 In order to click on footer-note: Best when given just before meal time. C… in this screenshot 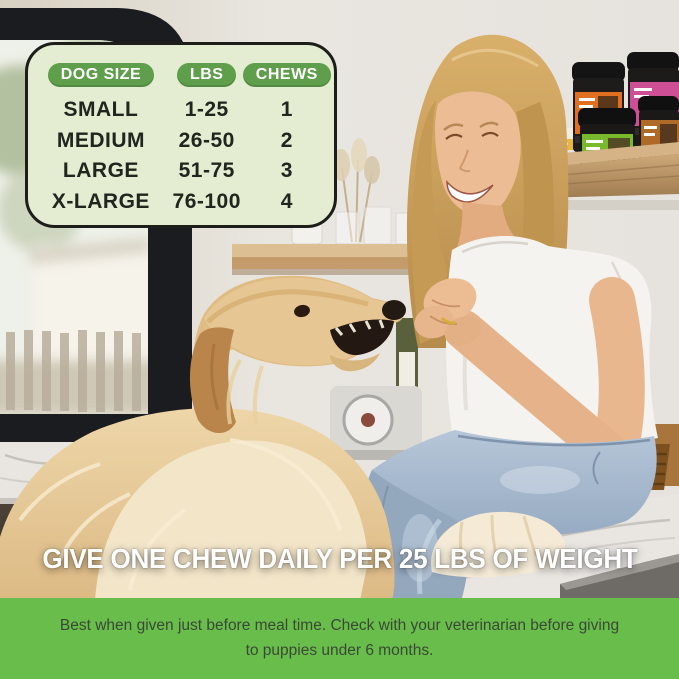, I will do `click(339, 638)`.